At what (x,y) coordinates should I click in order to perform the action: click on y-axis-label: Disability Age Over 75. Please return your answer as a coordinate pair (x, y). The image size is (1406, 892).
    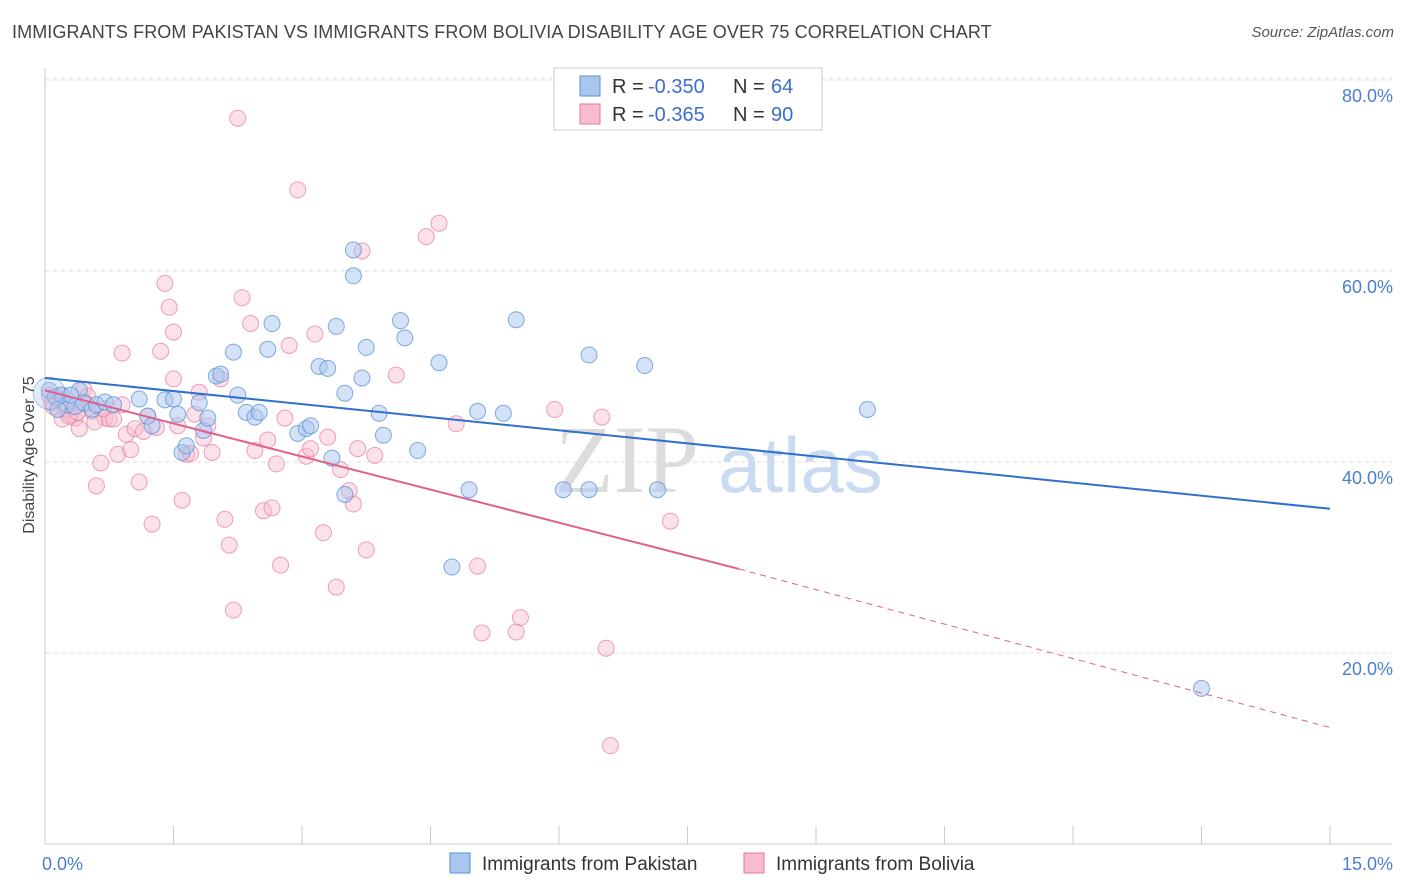
    Looking at the image, I should click on (29, 455).